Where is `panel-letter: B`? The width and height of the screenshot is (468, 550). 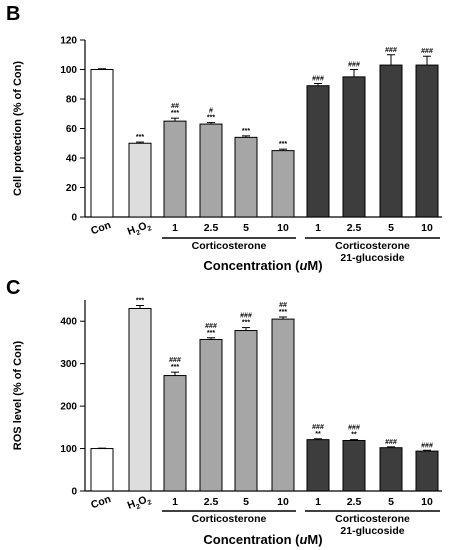
panel-letter: B is located at coordinates (13, 14).